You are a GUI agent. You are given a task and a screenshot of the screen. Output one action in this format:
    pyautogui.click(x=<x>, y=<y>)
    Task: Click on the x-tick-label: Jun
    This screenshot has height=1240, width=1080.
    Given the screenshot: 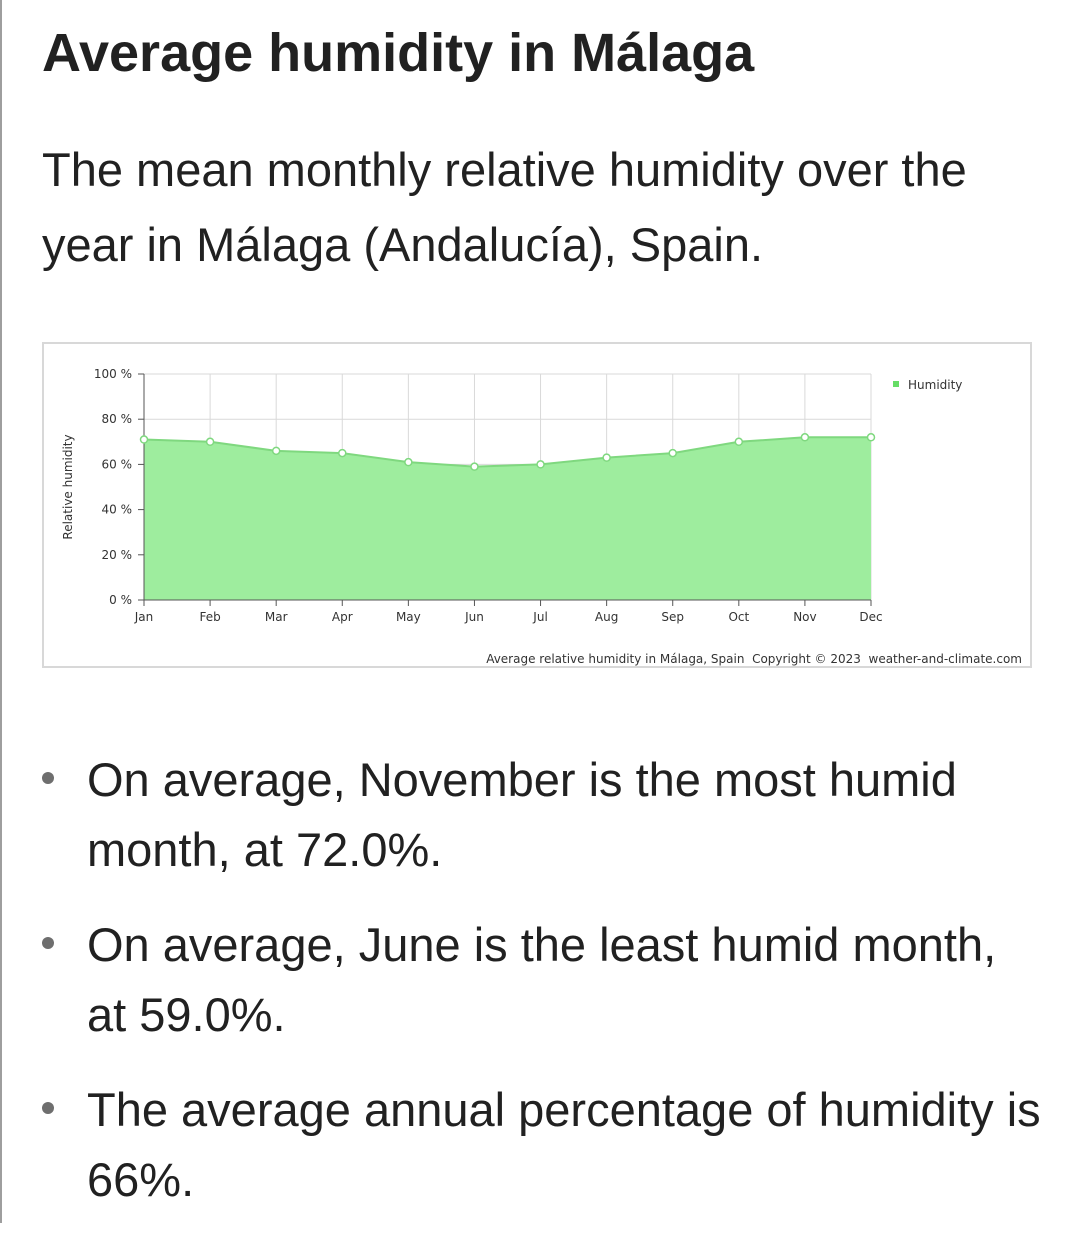 What is the action you would take?
    pyautogui.click(x=474, y=617)
    